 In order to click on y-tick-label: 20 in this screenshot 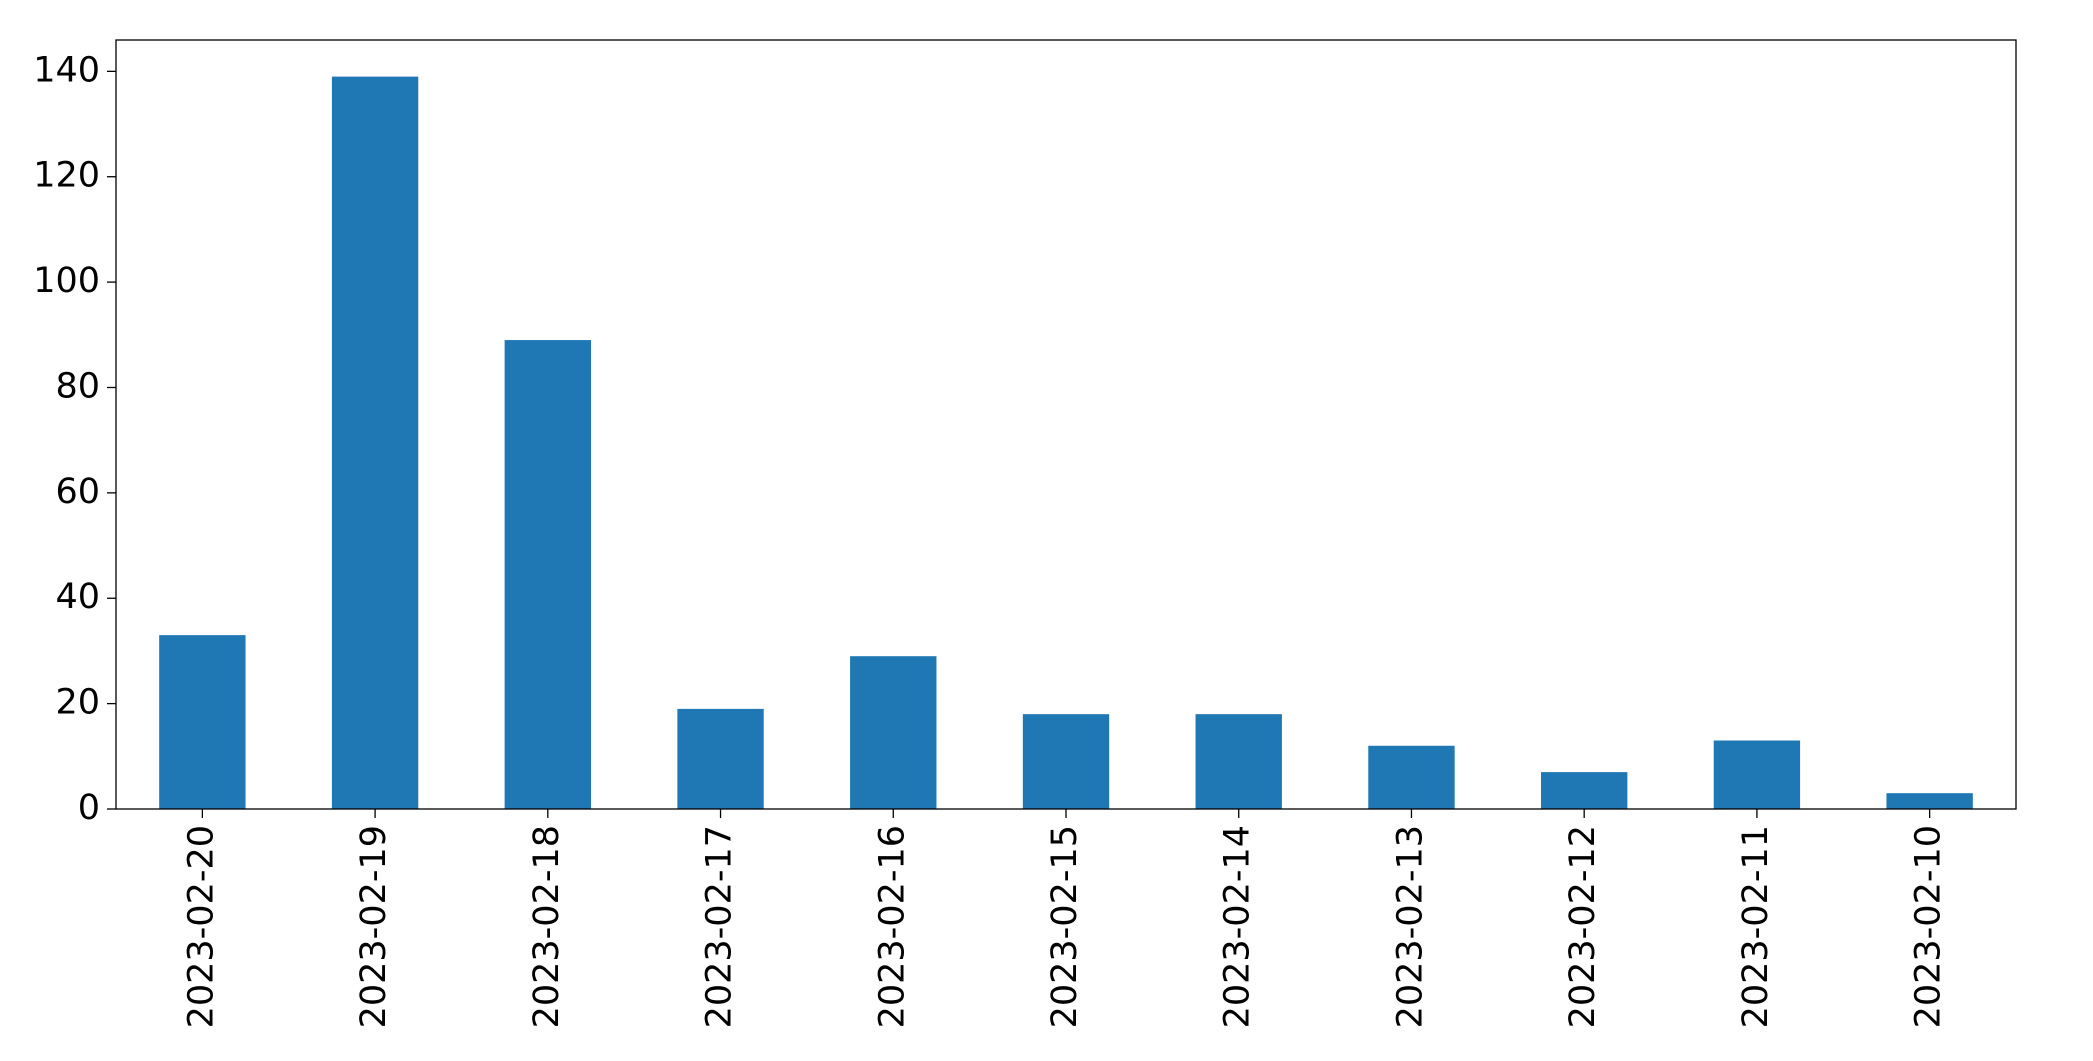, I will do `click(77, 703)`.